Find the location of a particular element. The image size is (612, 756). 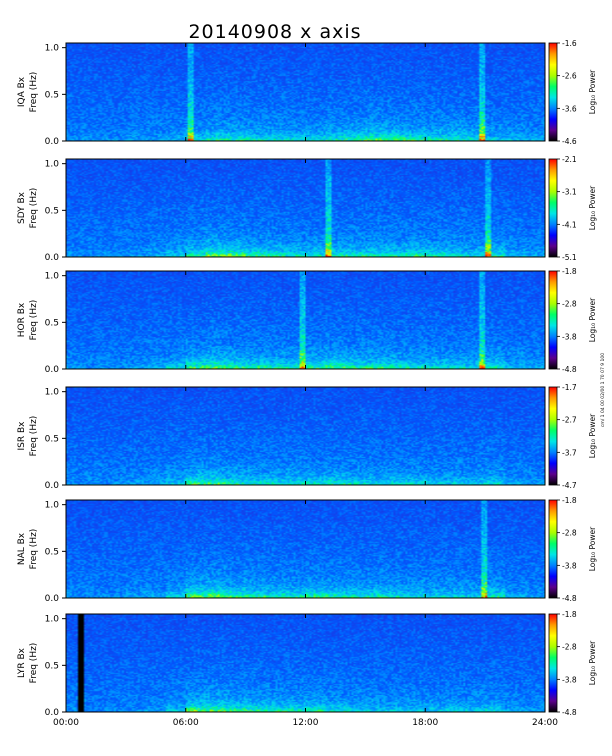

station-label: SDY Bx is located at coordinates (22, 207).